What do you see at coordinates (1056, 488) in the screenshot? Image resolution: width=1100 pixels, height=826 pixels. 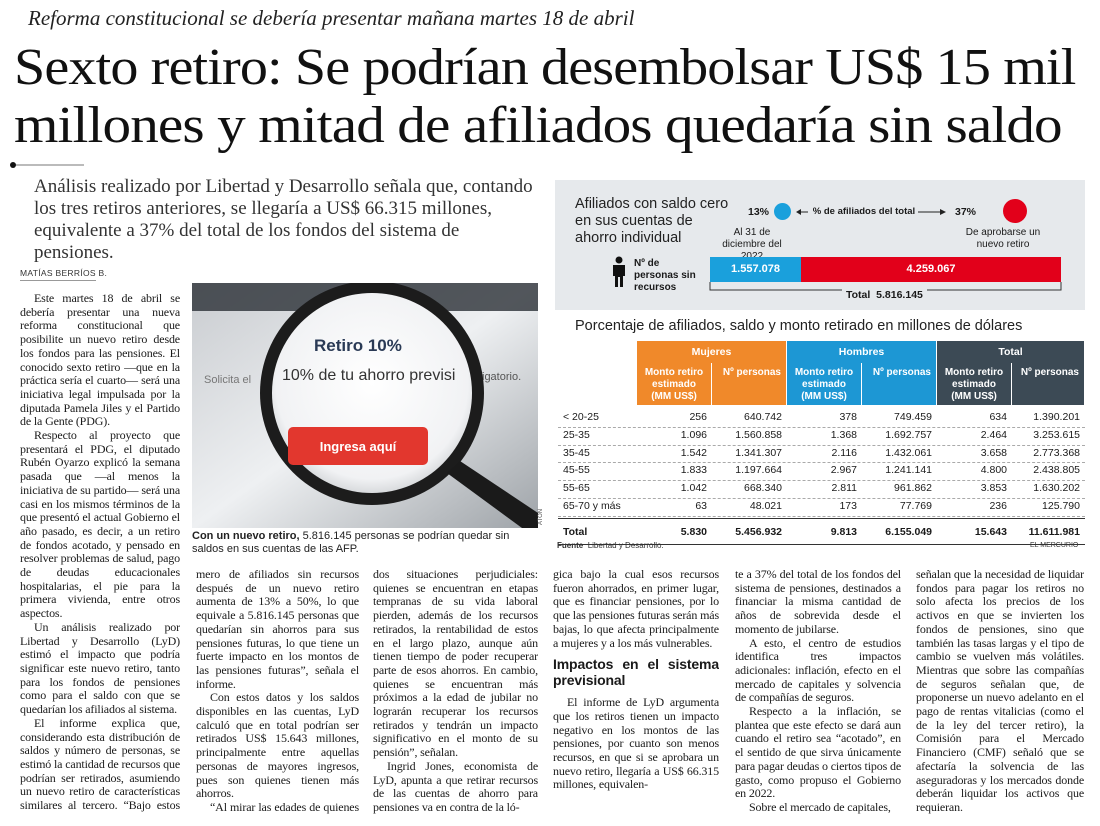 I see `table-cell: 1.630.202` at bounding box center [1056, 488].